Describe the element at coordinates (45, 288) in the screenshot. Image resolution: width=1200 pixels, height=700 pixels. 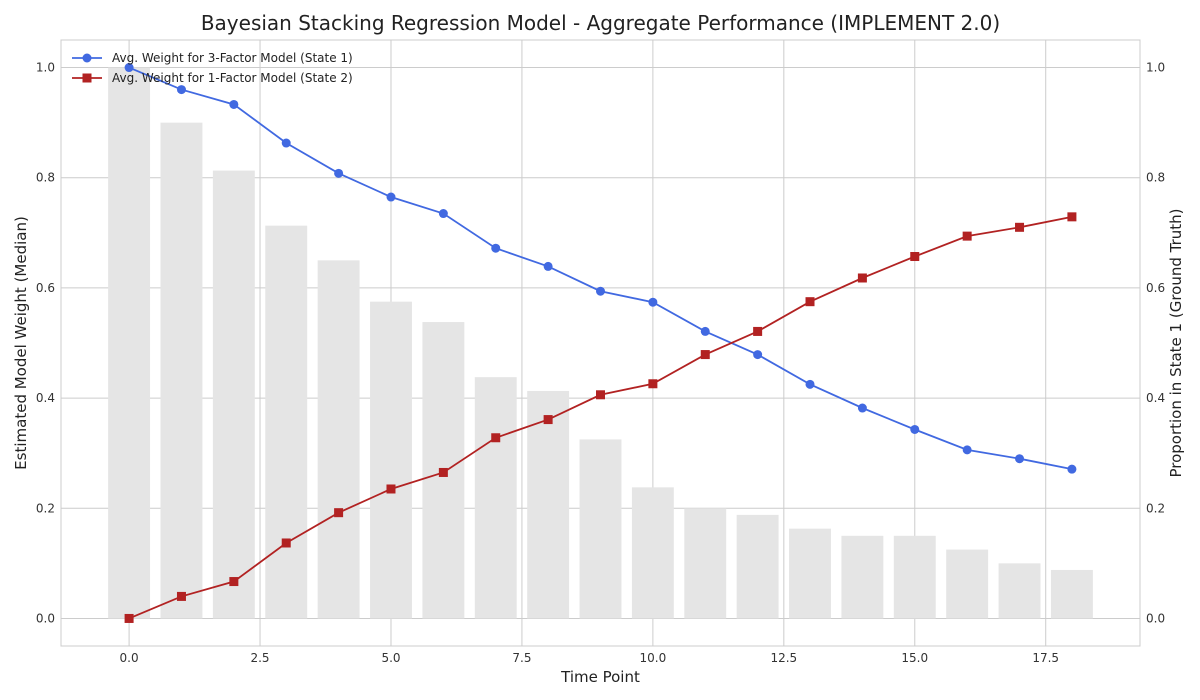
I see `y-tick-label-left: 0.6` at that location.